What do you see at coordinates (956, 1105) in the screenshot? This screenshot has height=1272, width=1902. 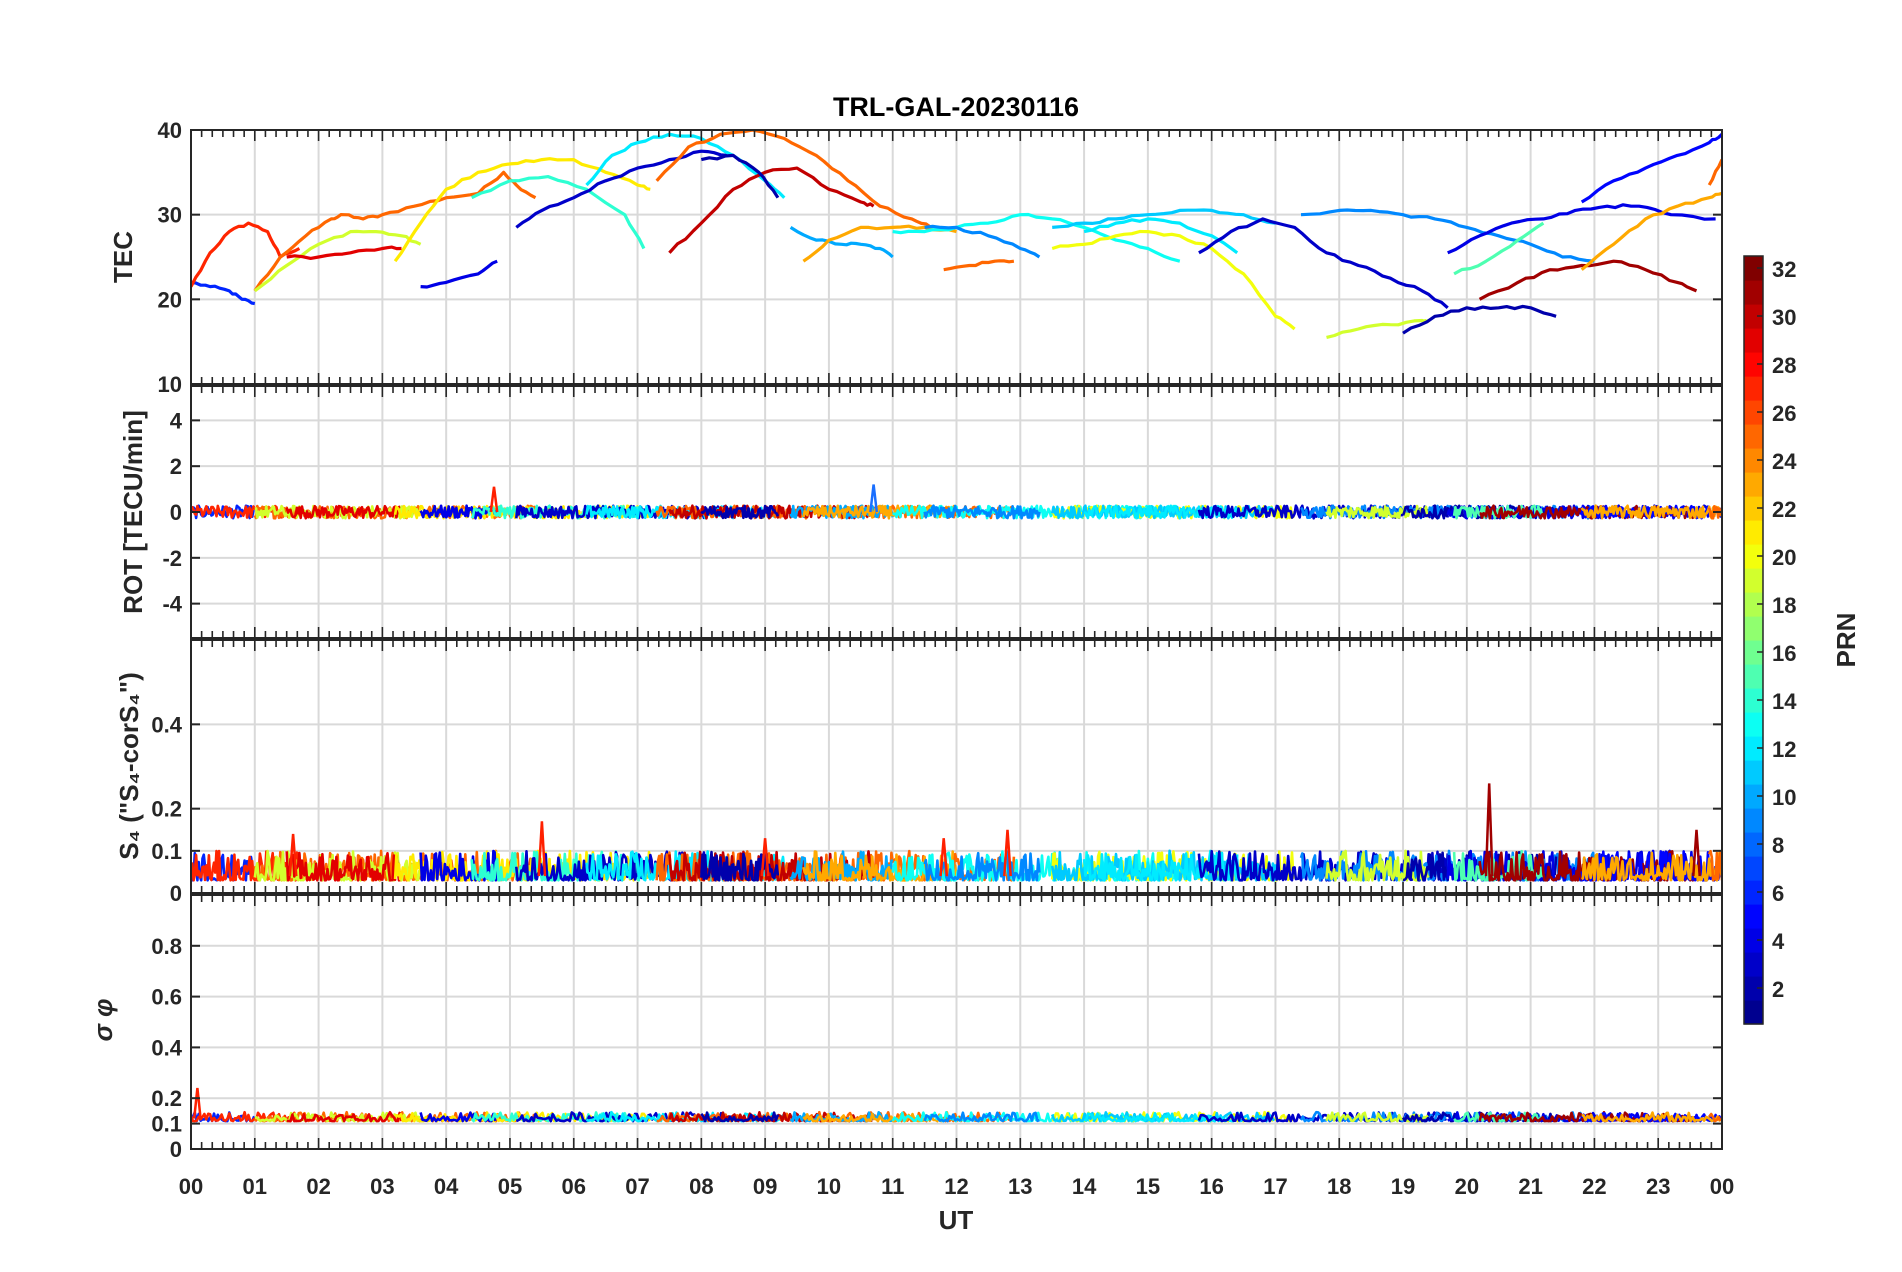 I see `sigma-series` at bounding box center [956, 1105].